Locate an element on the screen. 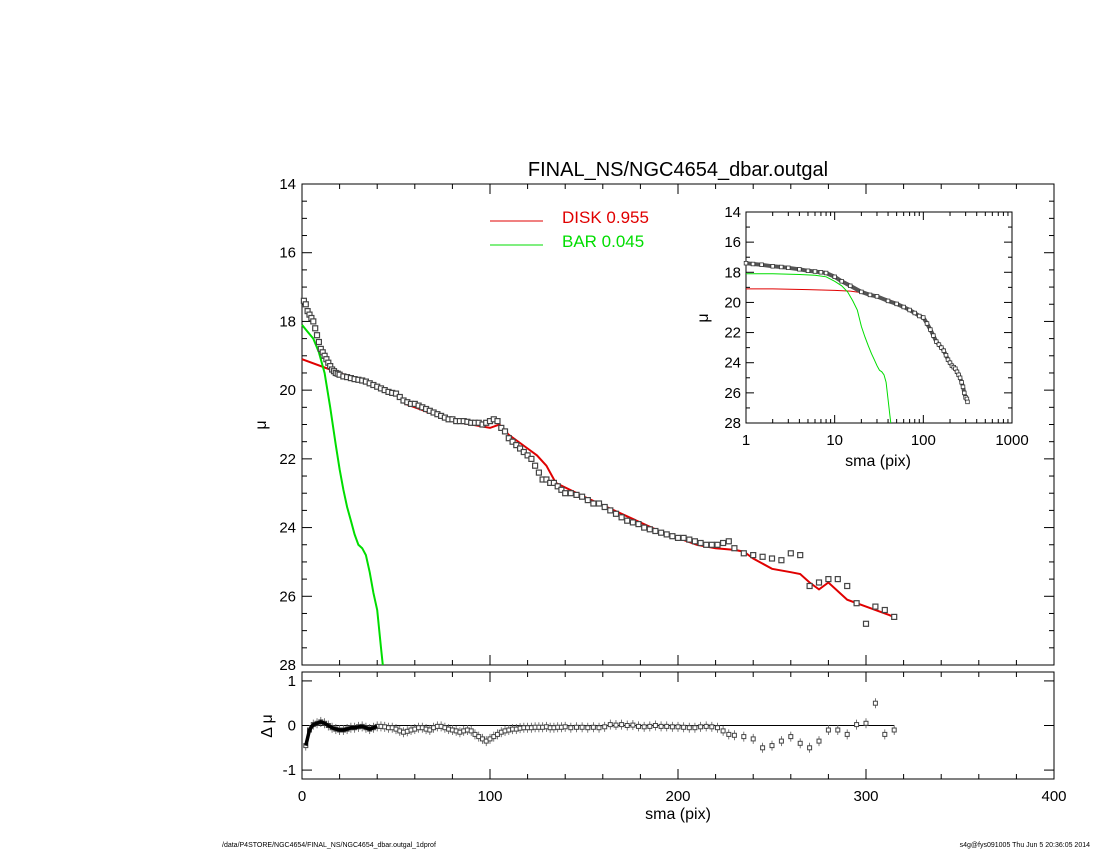 This screenshot has width=1100, height=850. inset-x-tick-label: 1000 is located at coordinates (1011, 440).